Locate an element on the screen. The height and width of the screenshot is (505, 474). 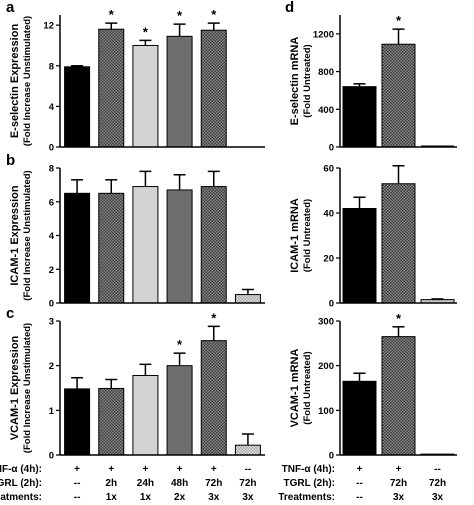
panel-label: c is located at coordinates (10, 313).